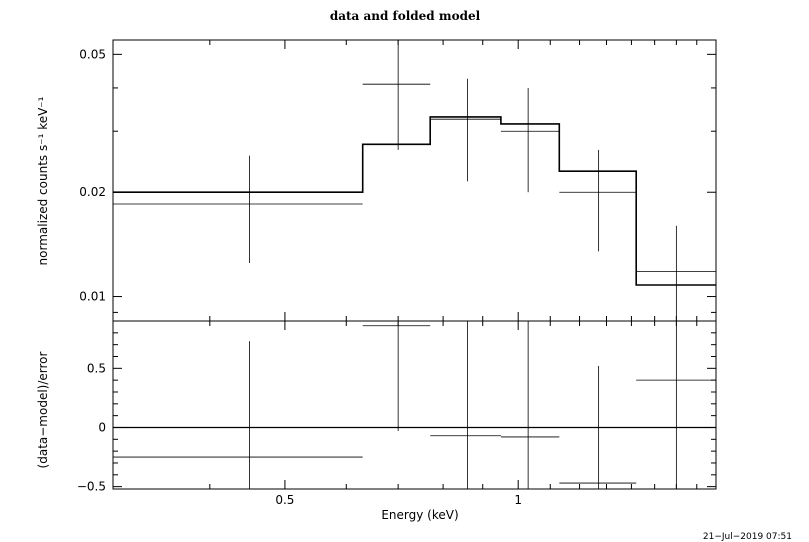 This screenshot has height=542, width=809. I want to click on timestamp: 21−Jul−2019 07:51, so click(747, 537).